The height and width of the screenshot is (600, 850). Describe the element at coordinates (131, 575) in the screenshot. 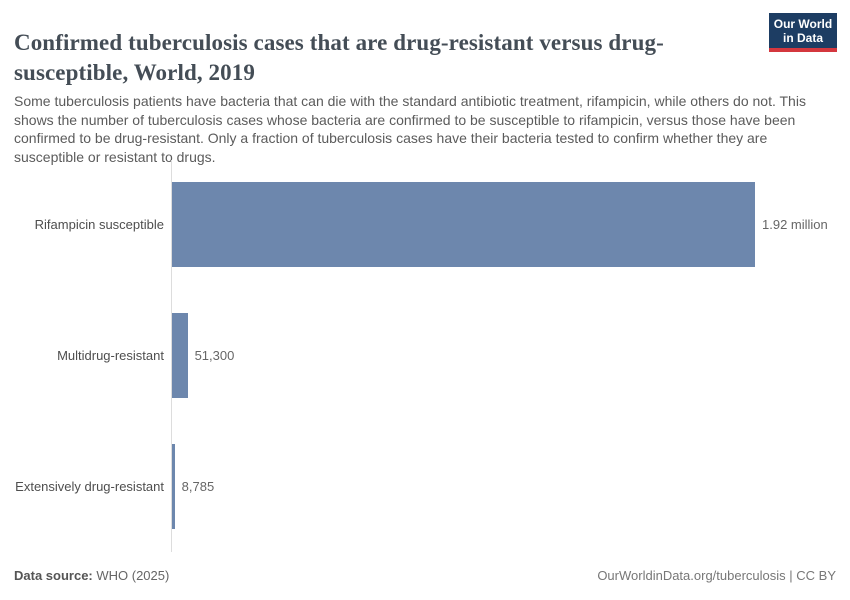

I see `data-source-value: WHO (2025)` at that location.